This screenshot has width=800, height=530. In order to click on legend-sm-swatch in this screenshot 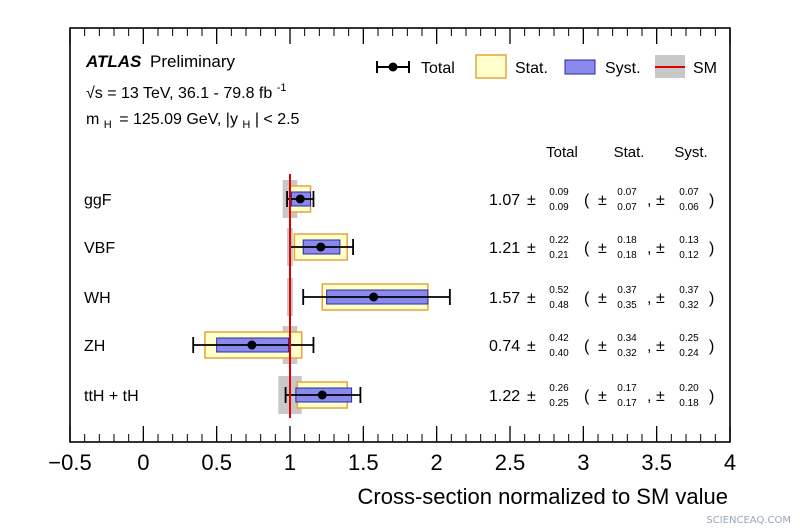, I will do `click(670, 66)`.